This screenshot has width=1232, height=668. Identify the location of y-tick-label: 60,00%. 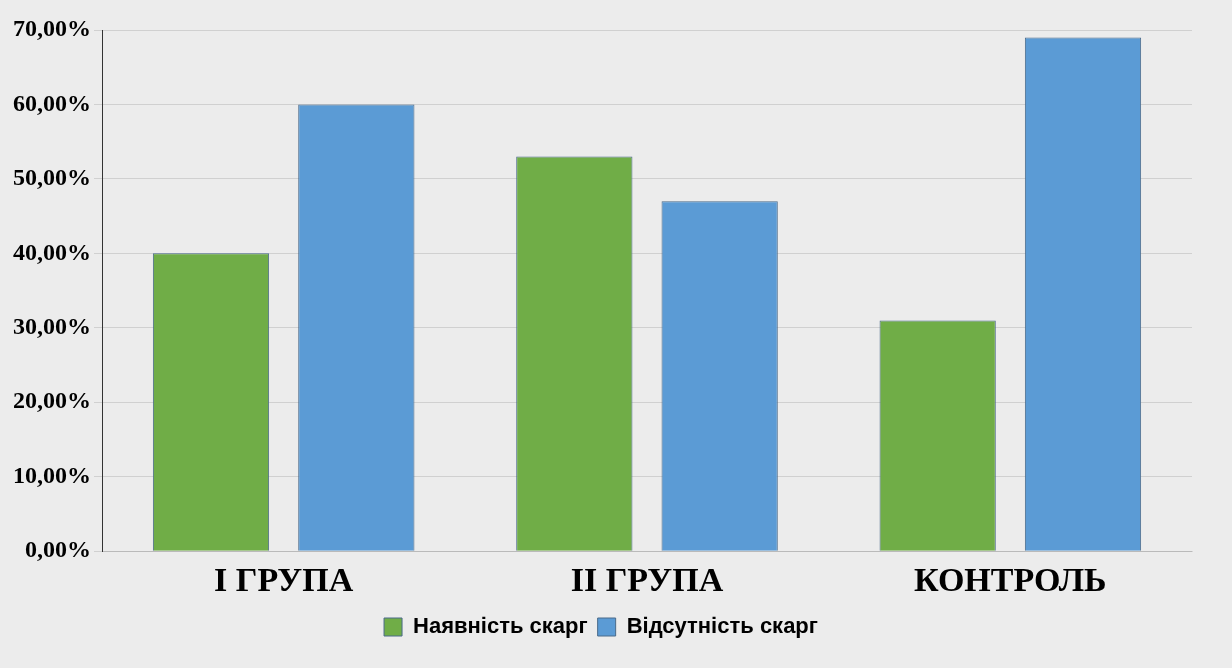
(52, 102).